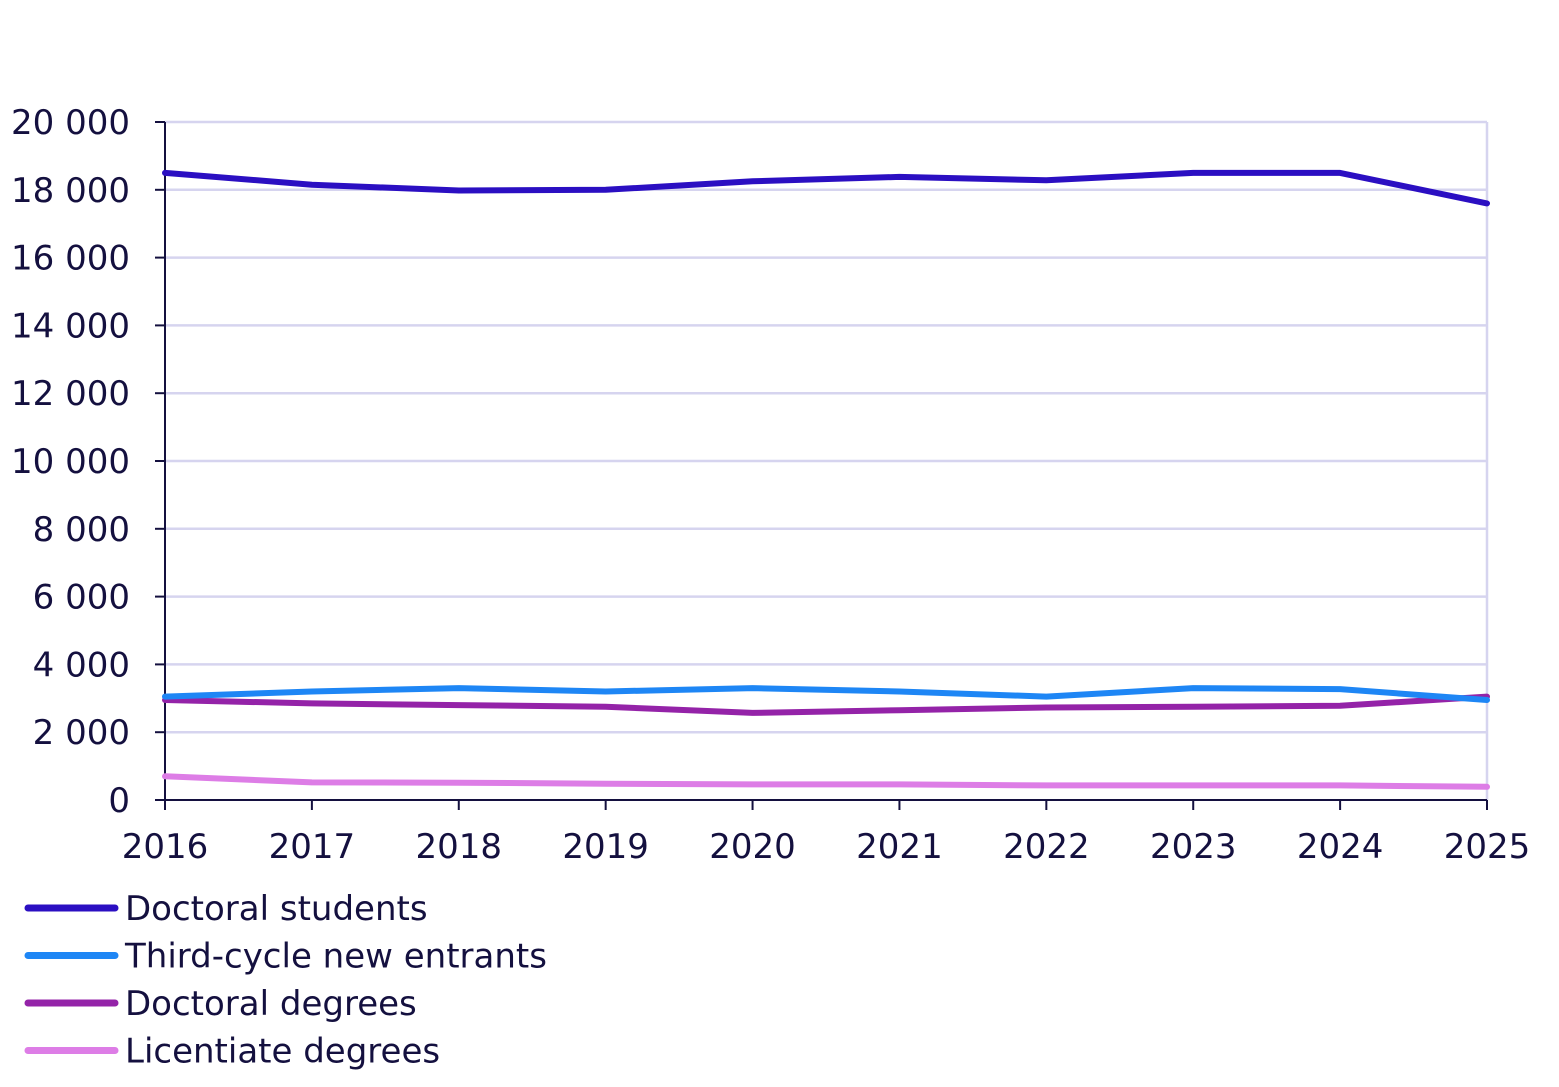 Image resolution: width=1559 pixels, height=1087 pixels. Describe the element at coordinates (1193, 847) in the screenshot. I see `x-tick-label-7: 2023` at that location.